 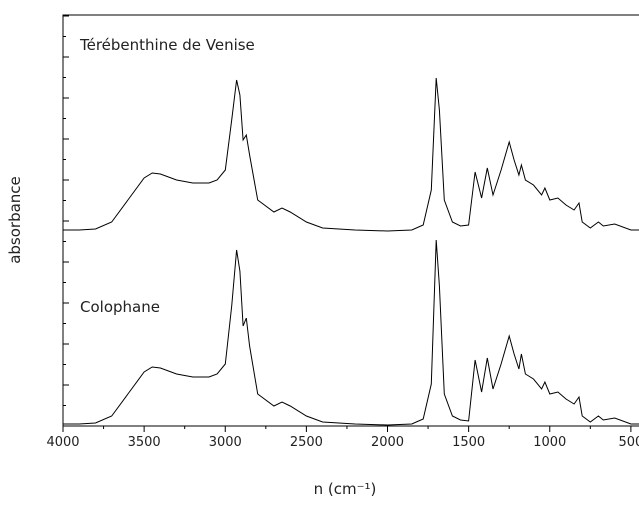 I want to click on x-tick-label: 1500, so click(x=468, y=442).